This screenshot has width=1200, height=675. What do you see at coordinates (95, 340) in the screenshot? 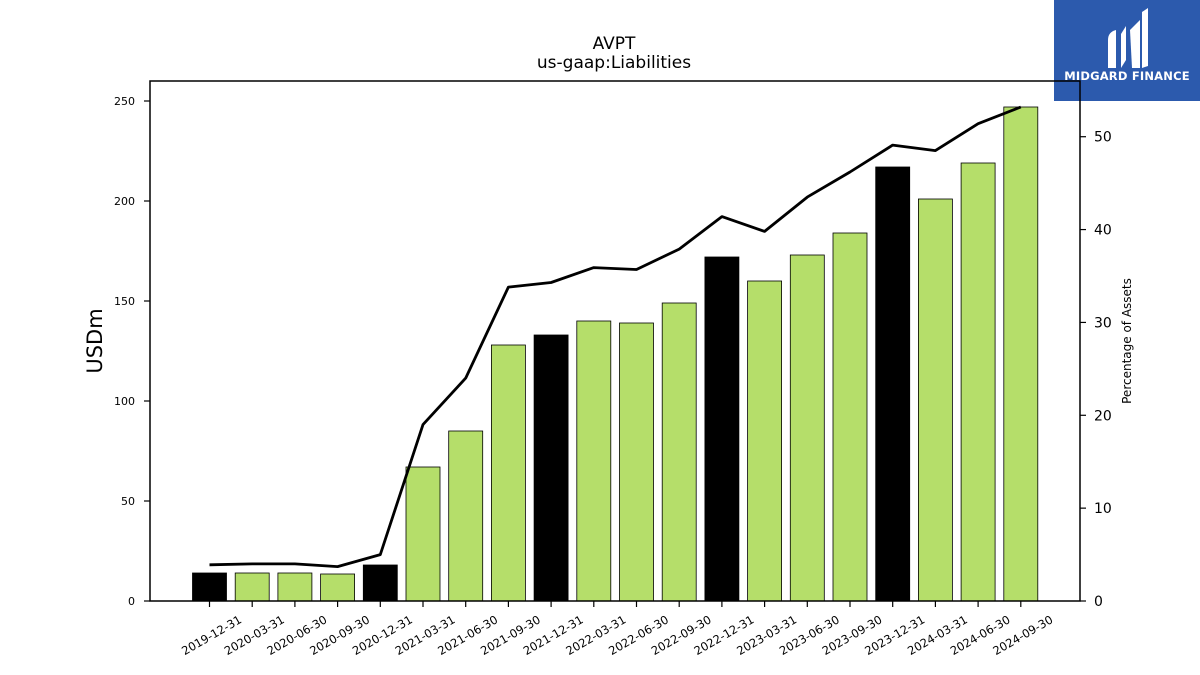
I see `y-axis-label: USDm` at bounding box center [95, 340].